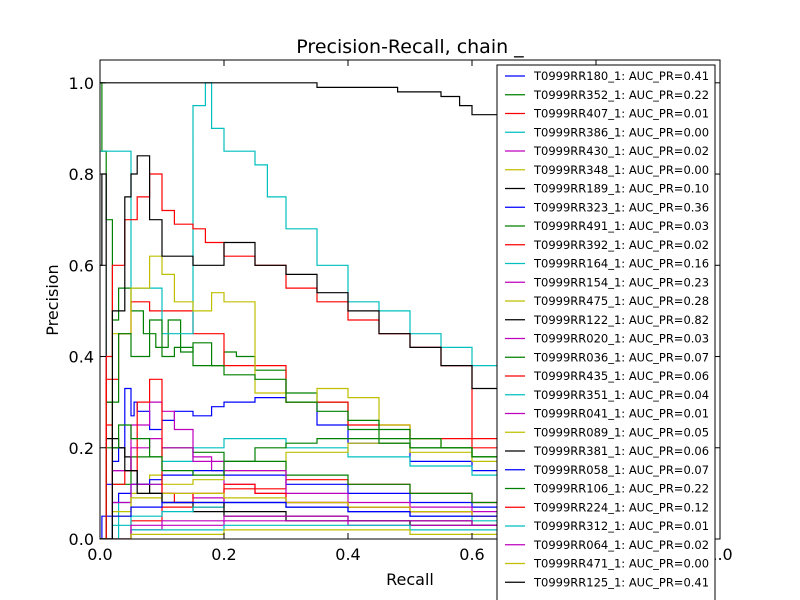 This screenshot has height=600, width=800. What do you see at coordinates (223, 554) in the screenshot?
I see `x-tick-label: 0.2` at bounding box center [223, 554].